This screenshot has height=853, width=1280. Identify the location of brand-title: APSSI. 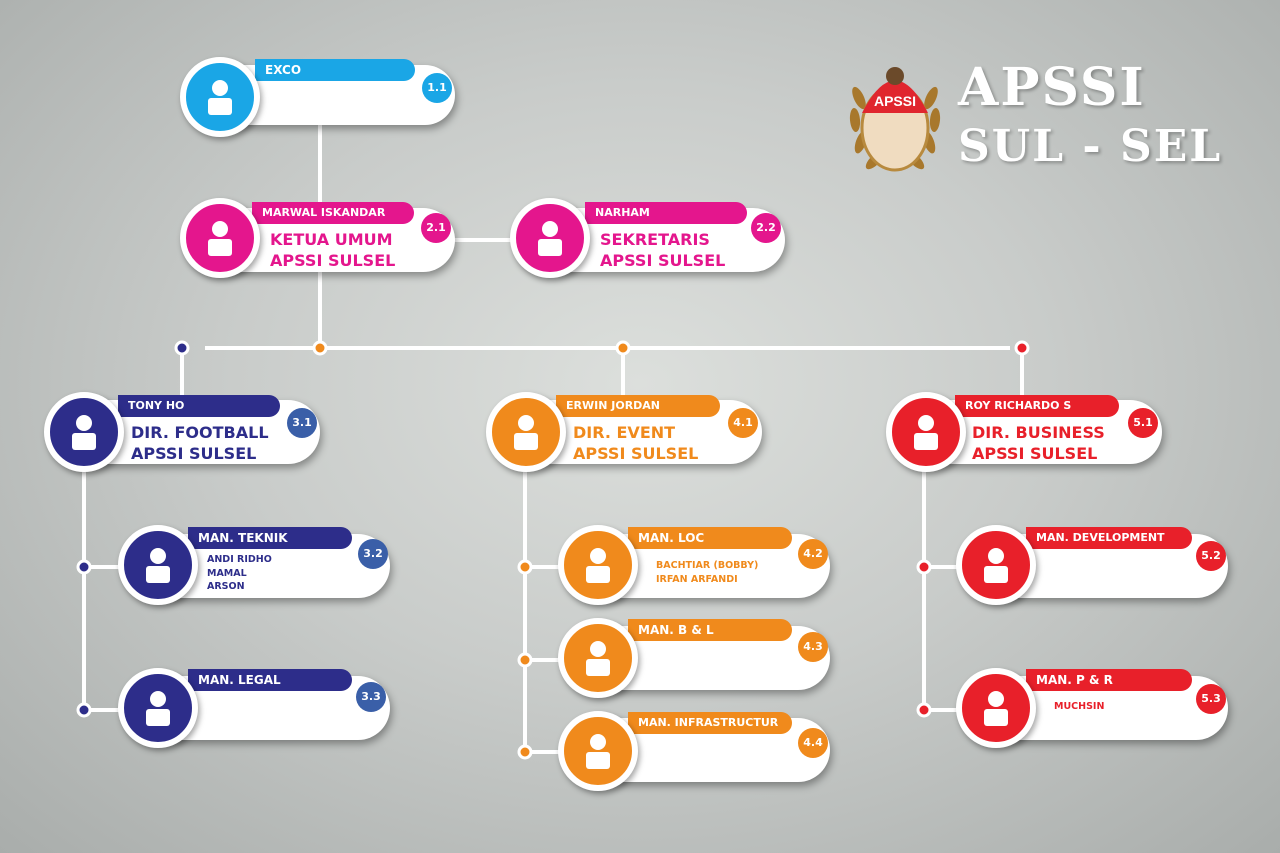
(1052, 87).